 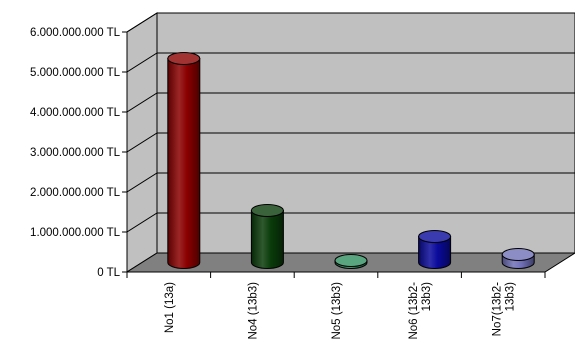 What do you see at coordinates (170, 307) in the screenshot?
I see `x-tick-label: No1 (13a)` at bounding box center [170, 307].